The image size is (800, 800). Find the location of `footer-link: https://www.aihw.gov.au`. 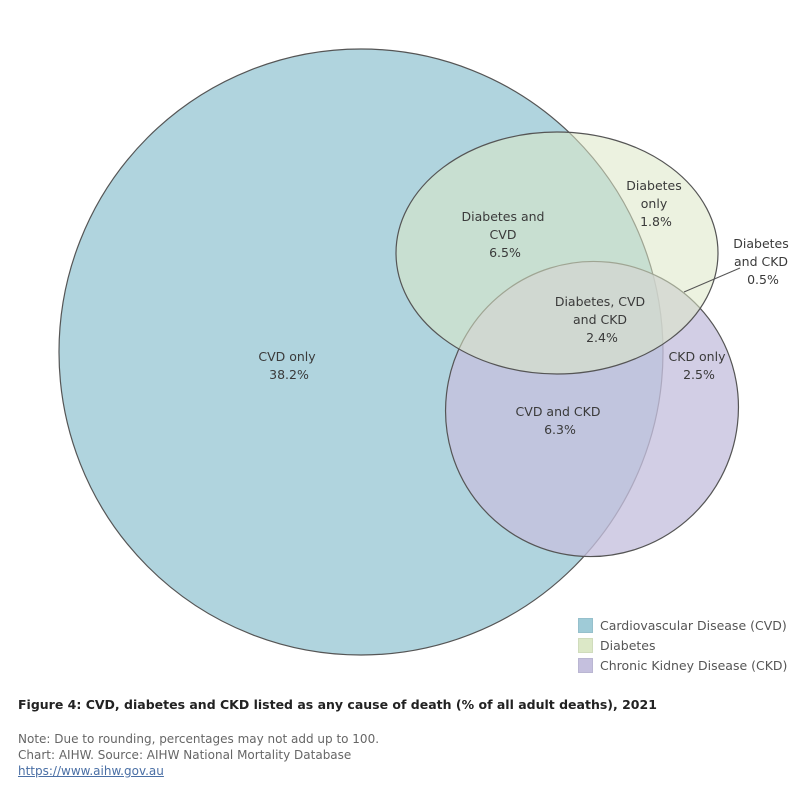

footer-link: https://www.aihw.gov.au is located at coordinates (91, 771).